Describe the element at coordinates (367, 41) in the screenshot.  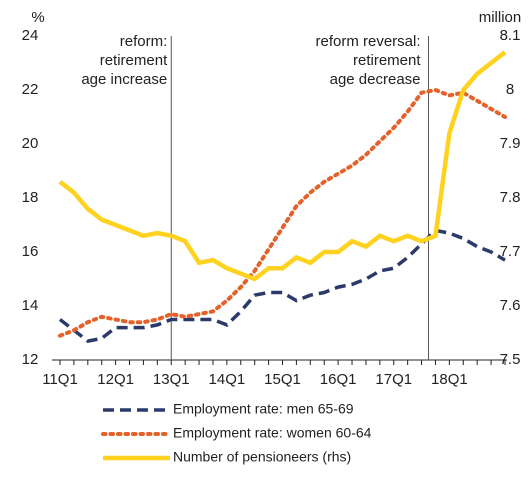
I see `annotation: reform reversal:` at that location.